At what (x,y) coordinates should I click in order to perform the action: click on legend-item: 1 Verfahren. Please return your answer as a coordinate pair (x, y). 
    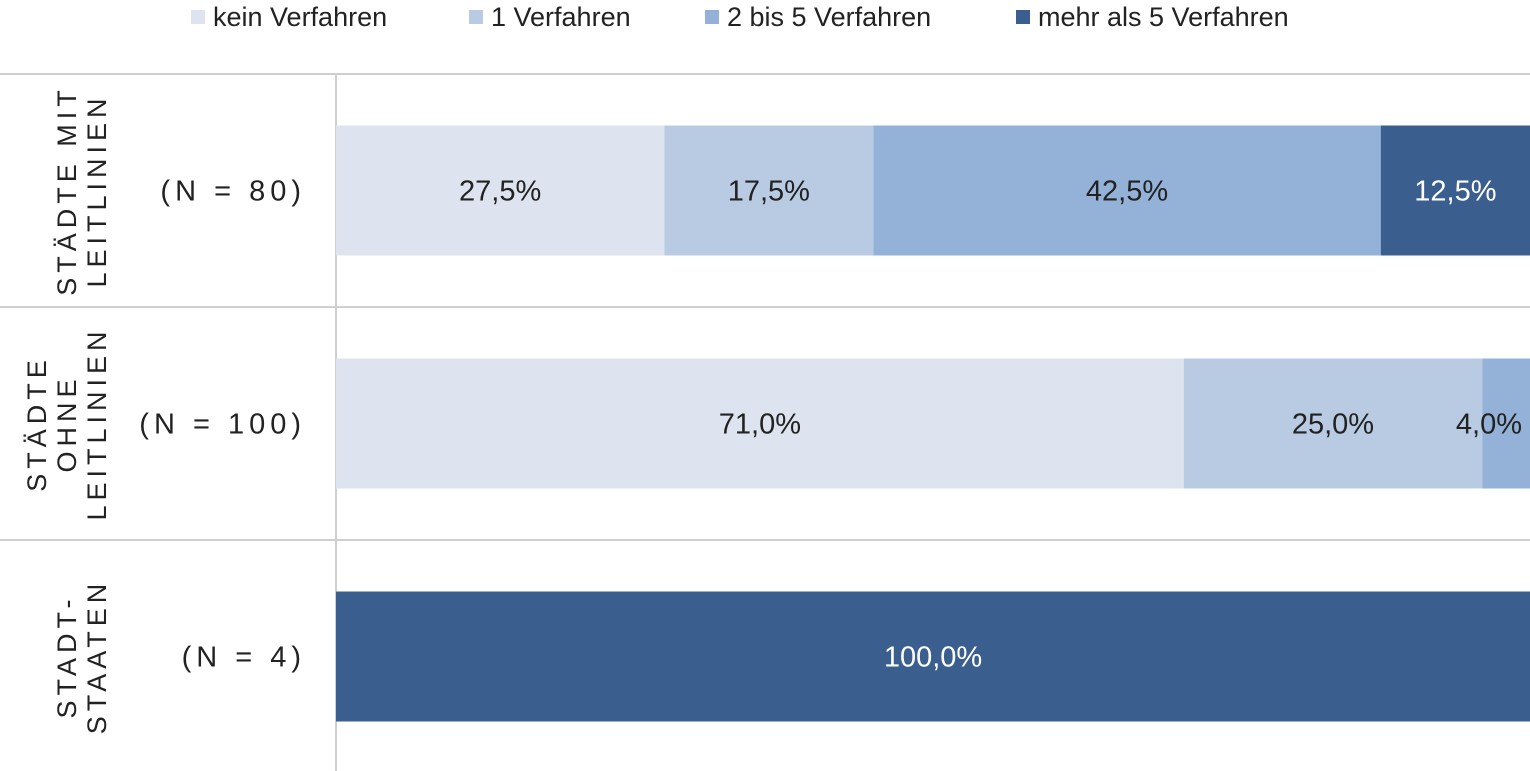
    Looking at the image, I should click on (550, 17).